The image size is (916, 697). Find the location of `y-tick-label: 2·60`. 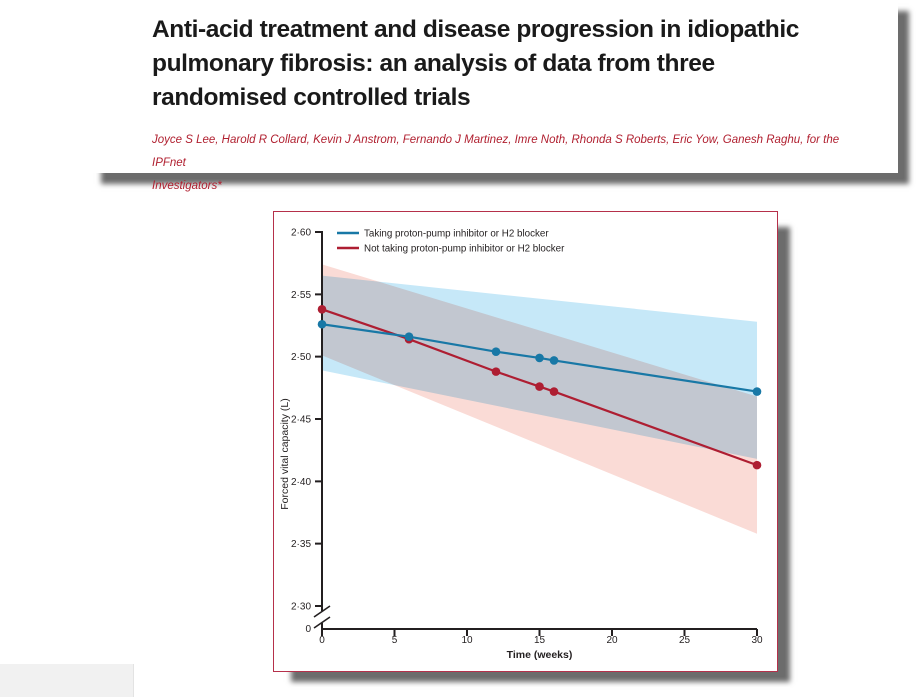

y-tick-label: 2·60 is located at coordinates (301, 233).